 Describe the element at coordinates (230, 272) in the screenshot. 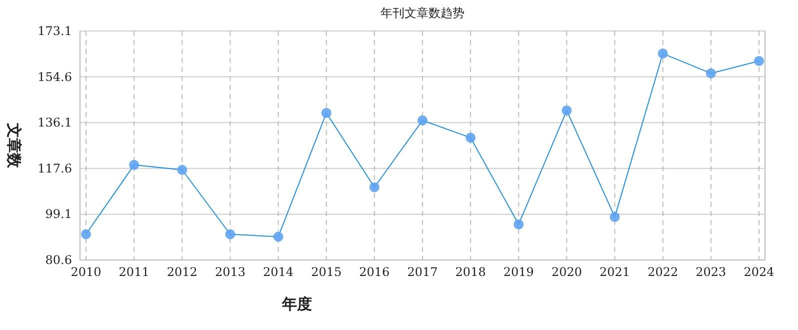

I see `x-tick-label: 2013` at that location.